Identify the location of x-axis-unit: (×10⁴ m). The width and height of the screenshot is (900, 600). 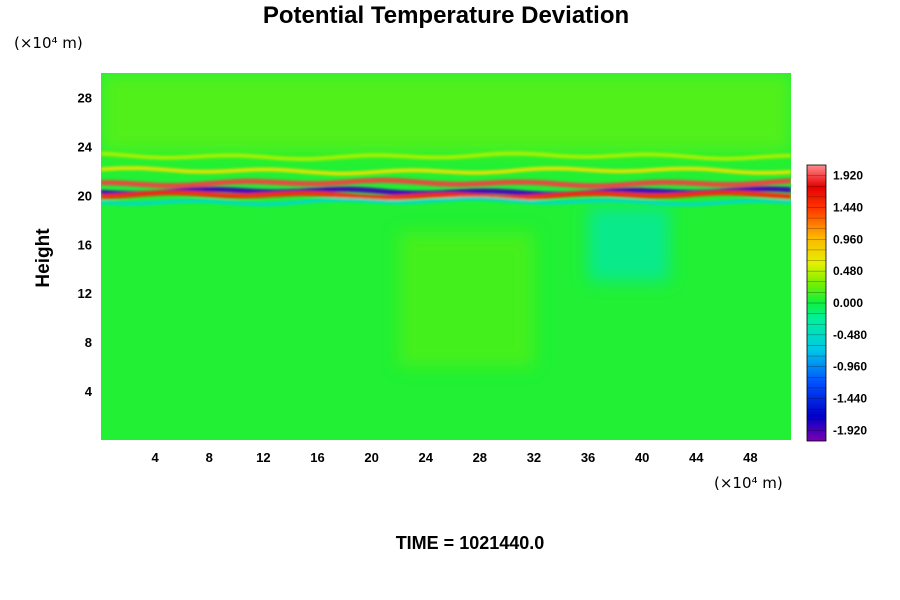
(748, 483).